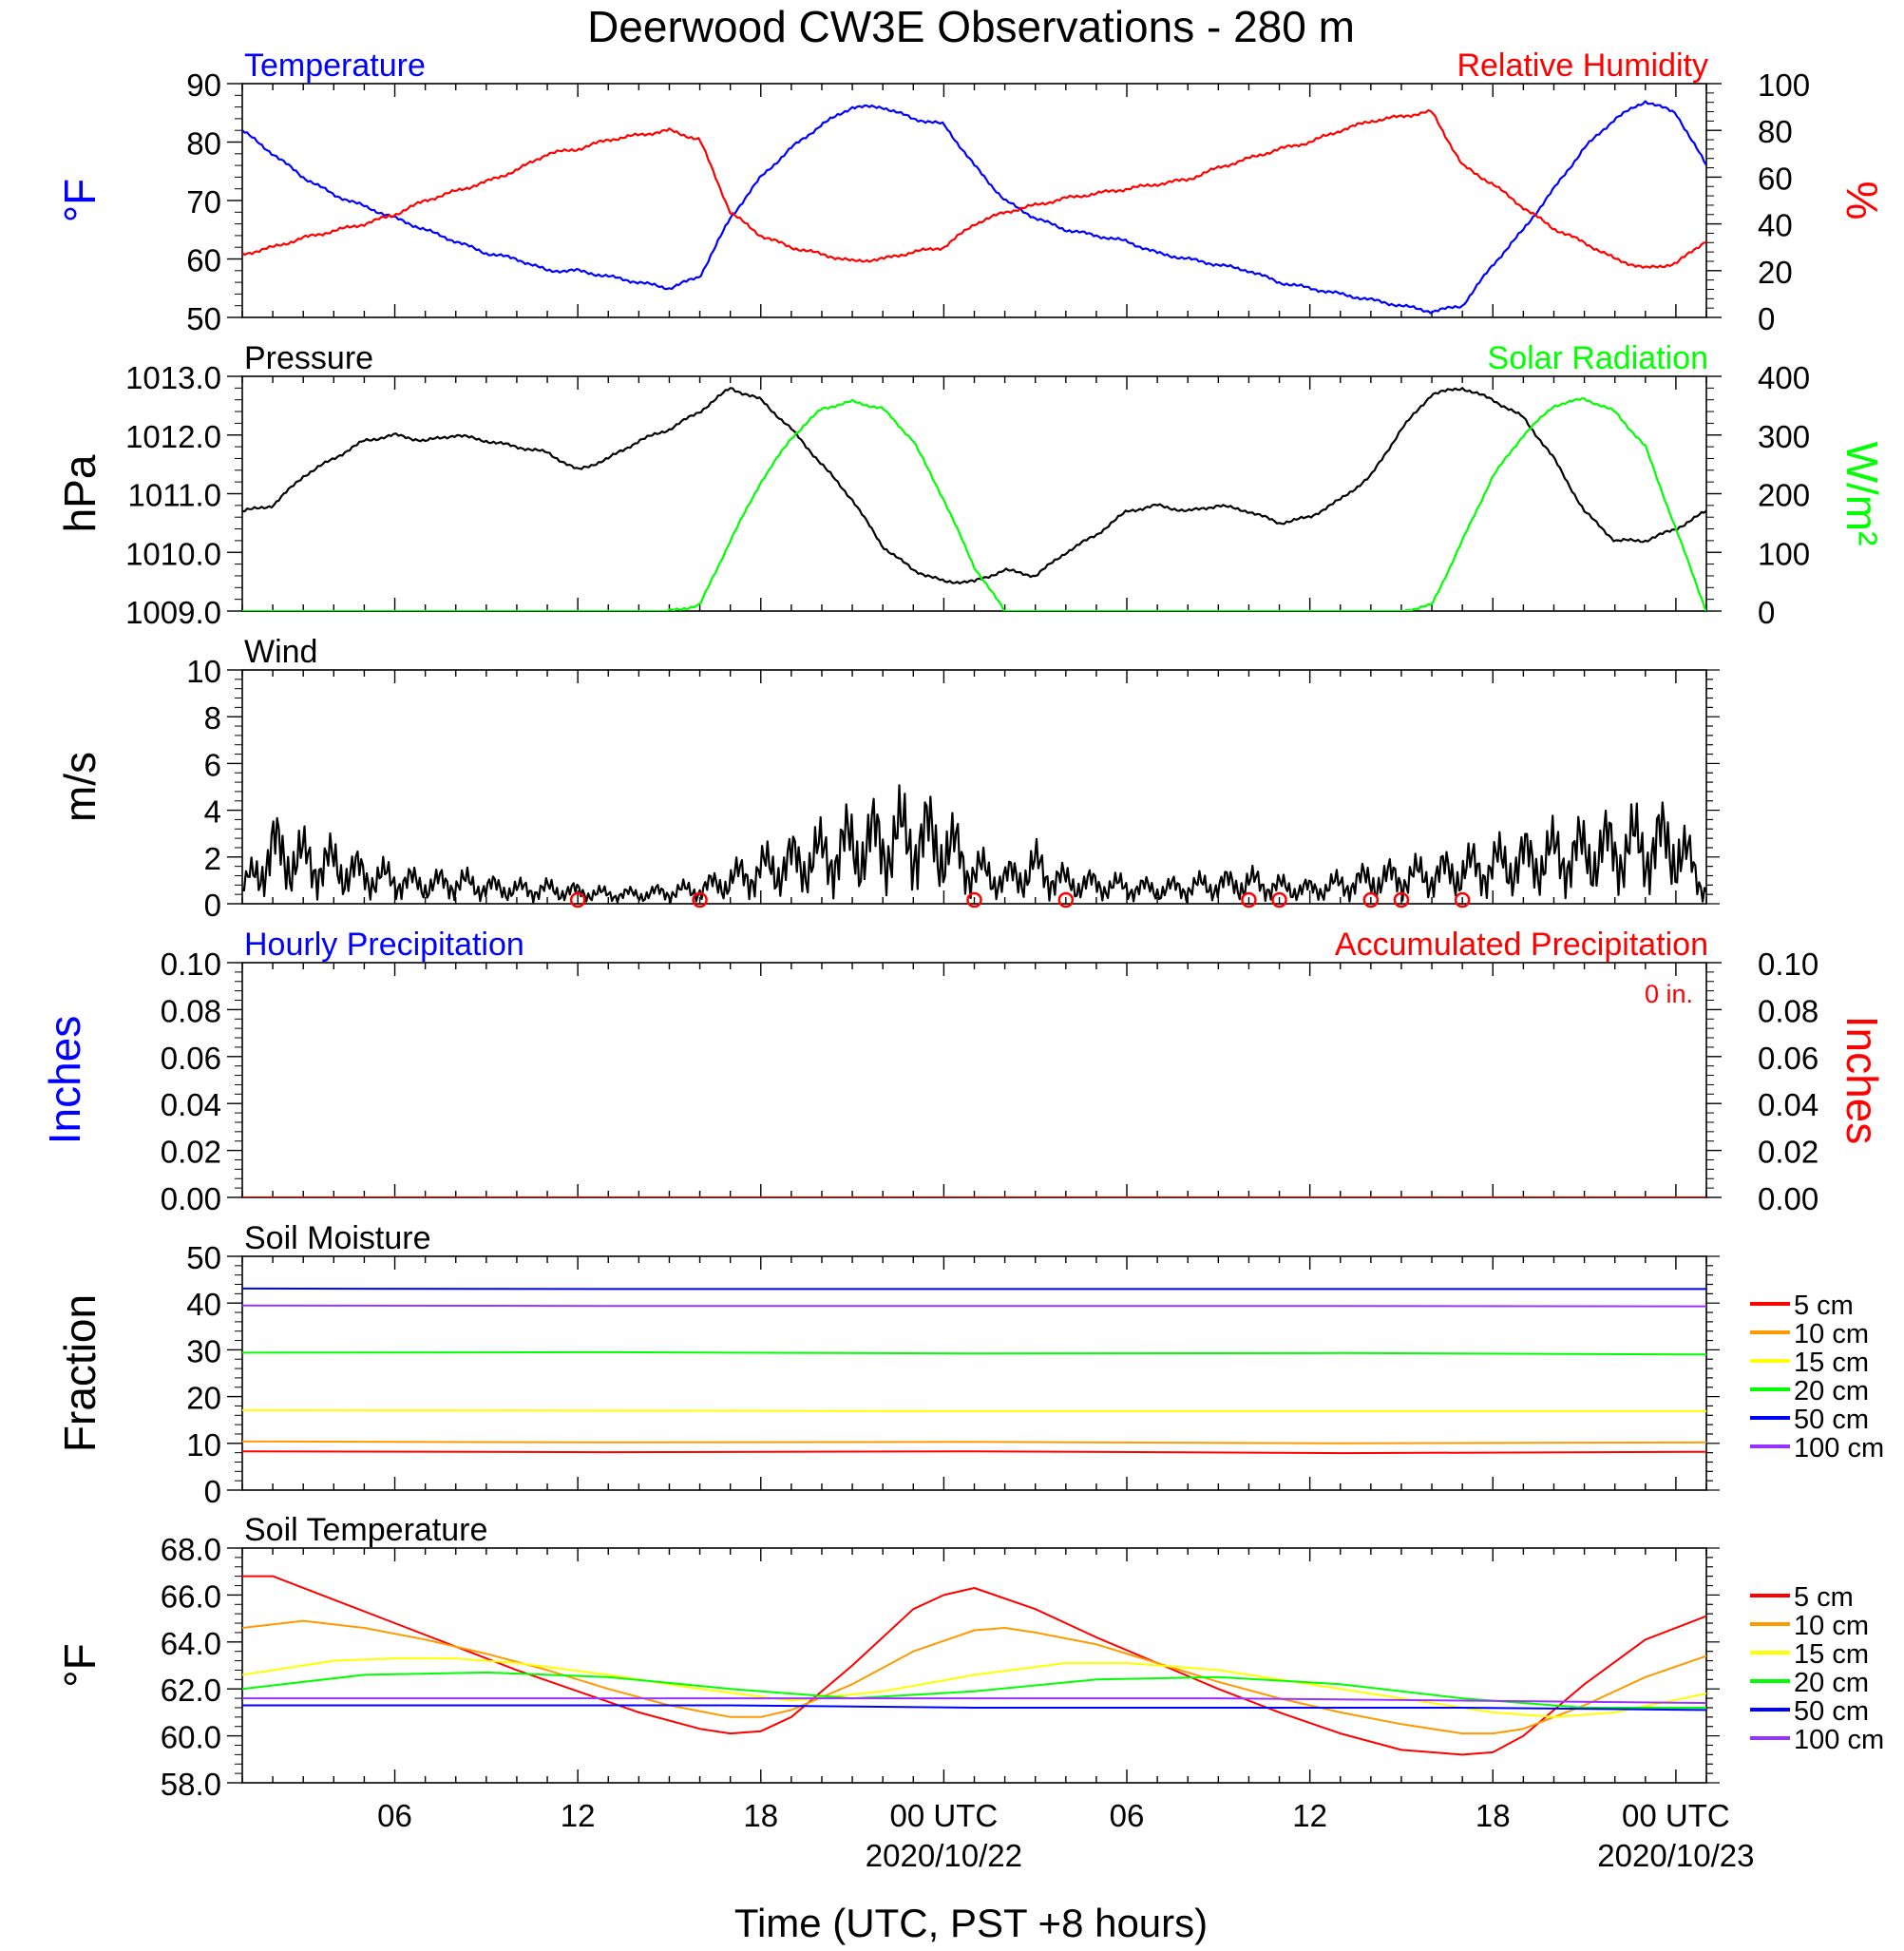 This screenshot has width=1904, height=1951. I want to click on x-axis-label: Time (UTC, PST +8 hours), so click(971, 1923).